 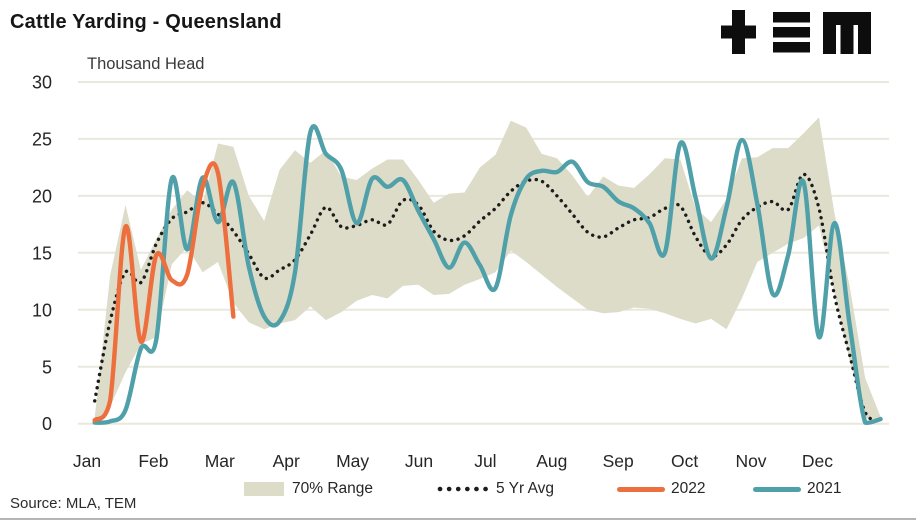 I want to click on legend-item-2021: 2021, so click(x=797, y=489).